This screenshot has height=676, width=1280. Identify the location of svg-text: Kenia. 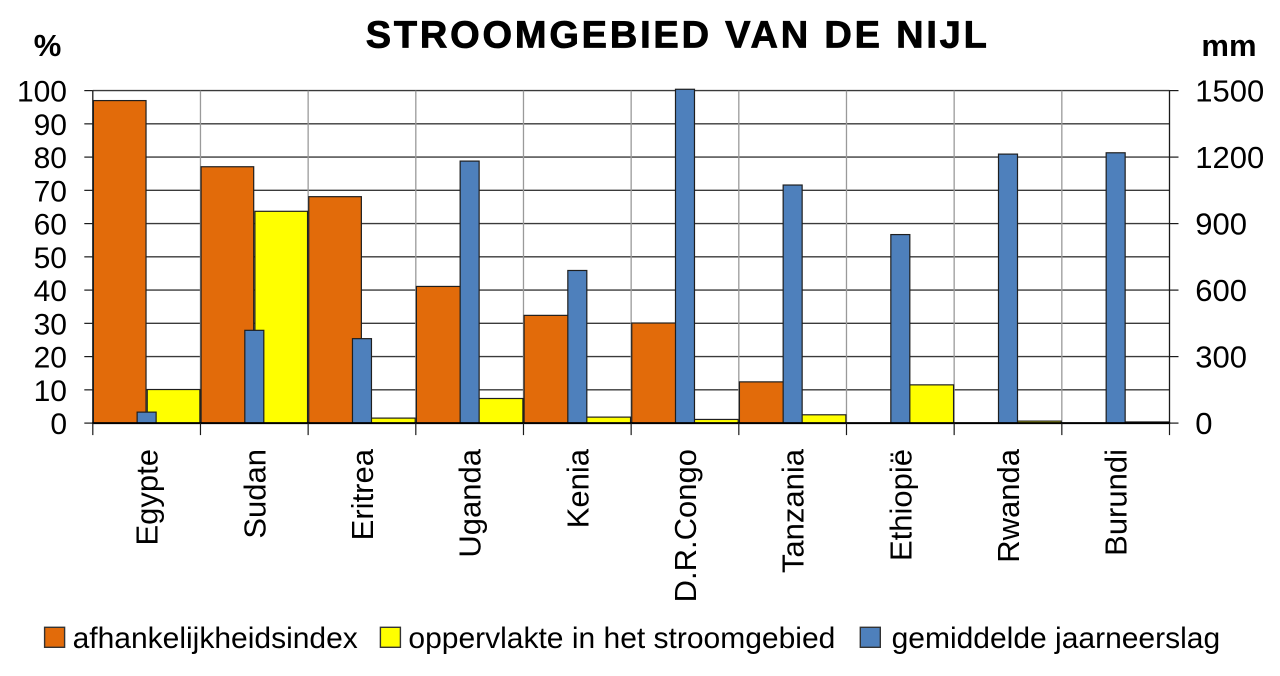
(577, 488).